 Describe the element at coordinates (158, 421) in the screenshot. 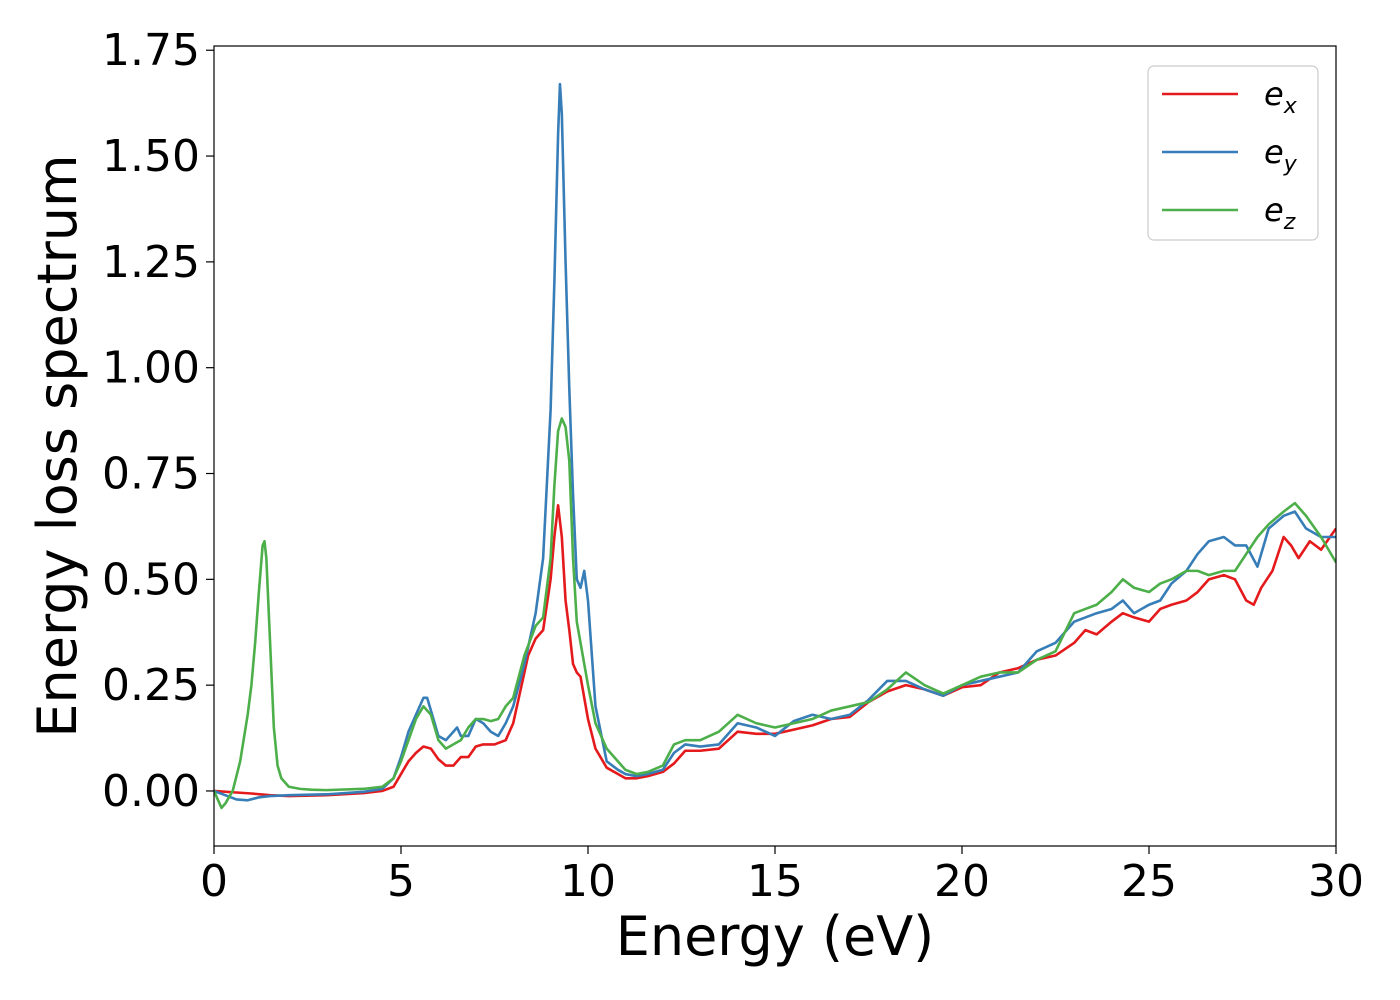

I see `y-axis: 0.00 0.25 0.50 0.75 1.00 1.25 1.50 1.75` at that location.